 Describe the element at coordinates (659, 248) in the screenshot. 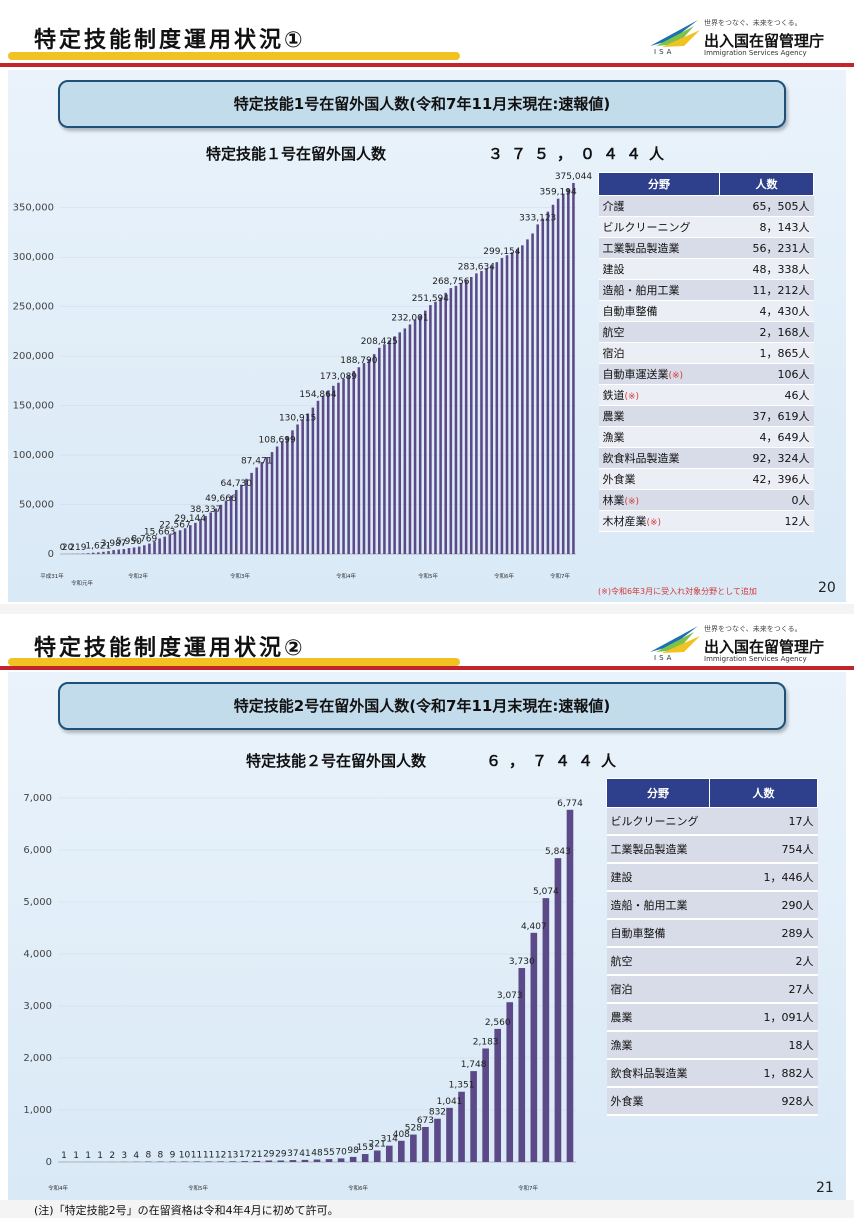

I see `field-name: 工業製品製造業` at that location.